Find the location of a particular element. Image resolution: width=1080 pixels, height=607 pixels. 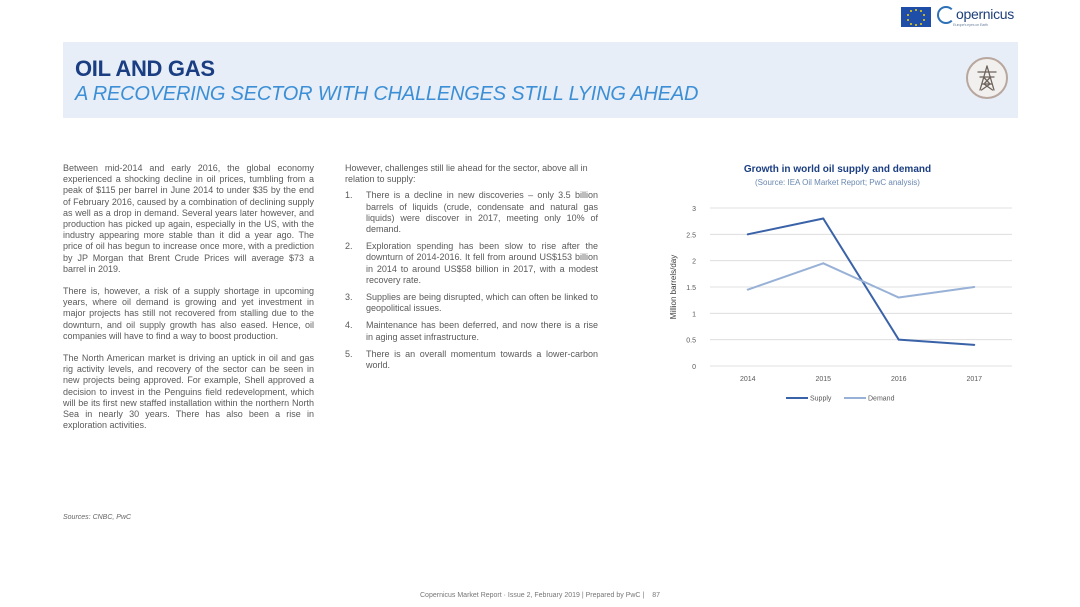

y-tick-label: 2.5 is located at coordinates (691, 235).